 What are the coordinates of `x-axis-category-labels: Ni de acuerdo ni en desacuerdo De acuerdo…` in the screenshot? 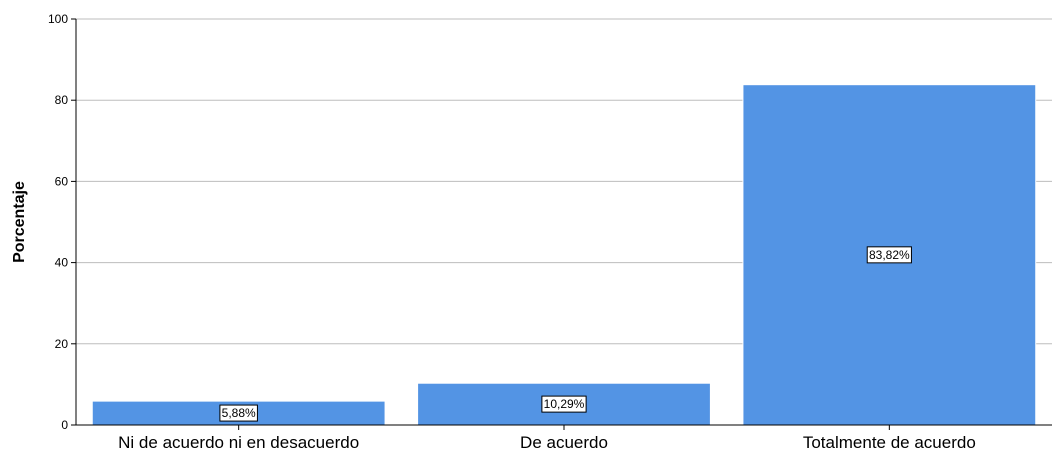 It's located at (547, 438).